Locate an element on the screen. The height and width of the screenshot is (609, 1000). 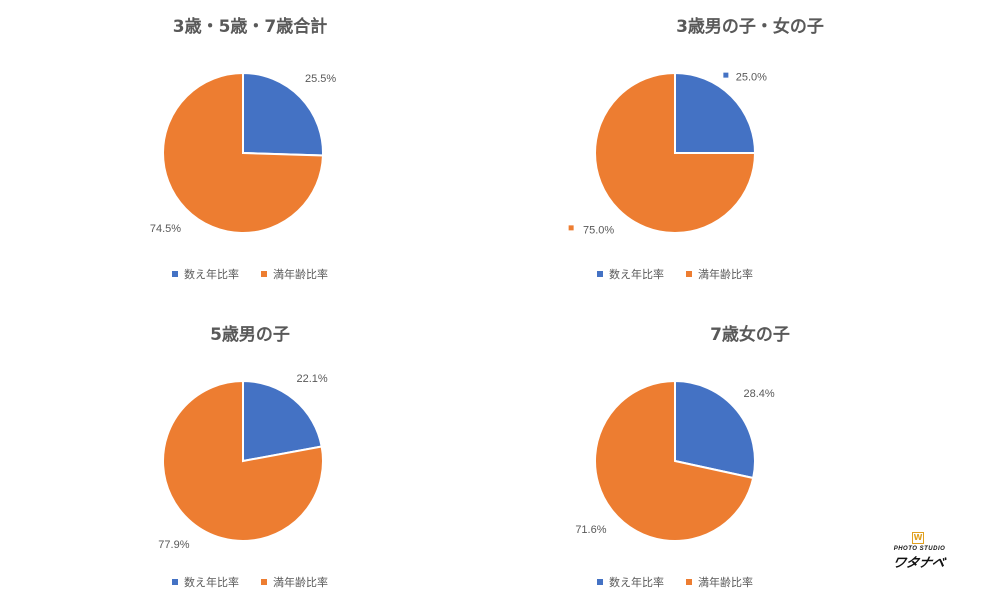
pie-chart: 25.5% 74.5% is located at coordinates (243, 153).